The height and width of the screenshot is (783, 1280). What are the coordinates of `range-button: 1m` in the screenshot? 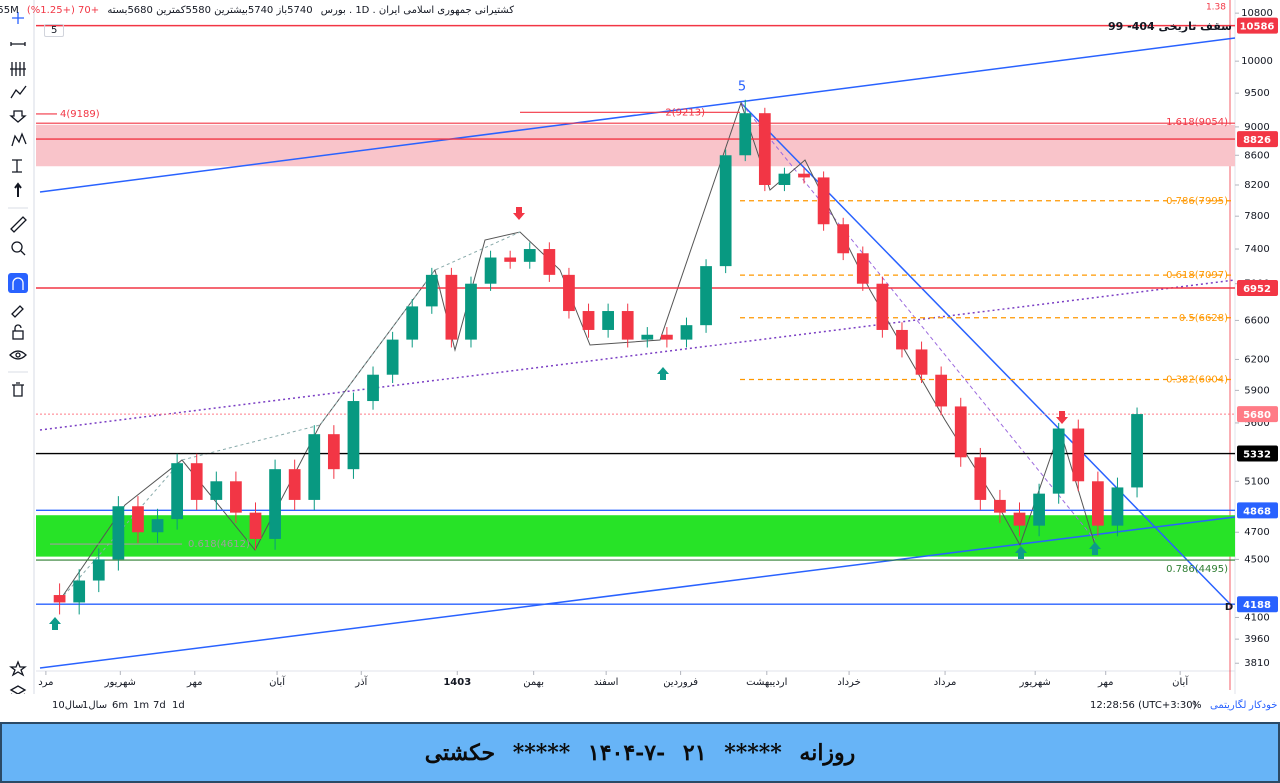 It's located at (141, 705).